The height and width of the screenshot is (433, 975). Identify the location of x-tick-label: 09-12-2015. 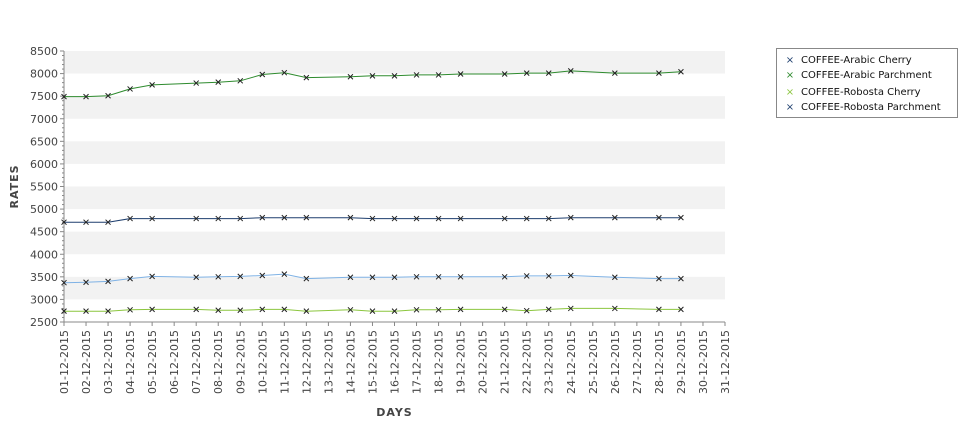
(240, 362).